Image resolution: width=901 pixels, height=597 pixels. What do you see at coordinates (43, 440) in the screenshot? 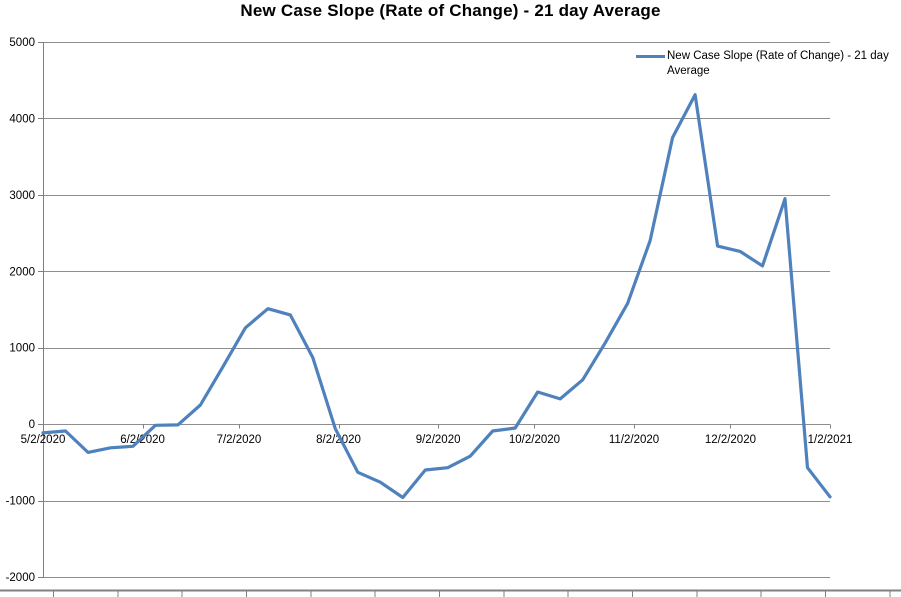
I see `x-axis-label-0: 5/2/2020` at bounding box center [43, 440].